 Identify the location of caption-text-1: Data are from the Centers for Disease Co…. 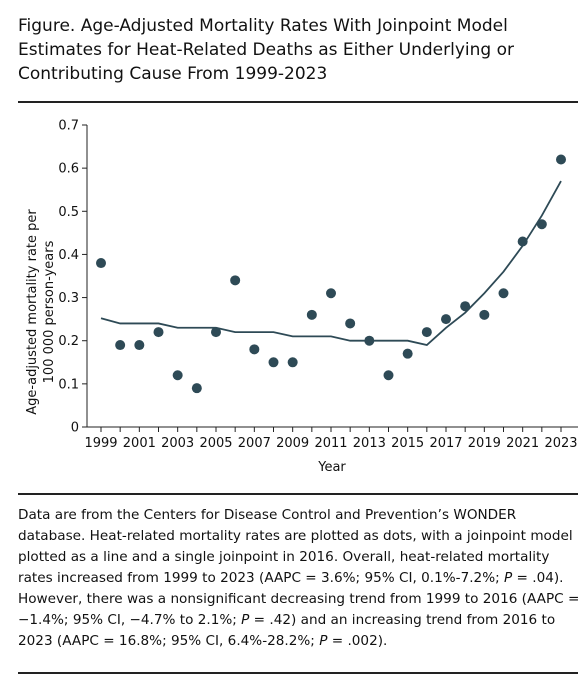
(295, 546).